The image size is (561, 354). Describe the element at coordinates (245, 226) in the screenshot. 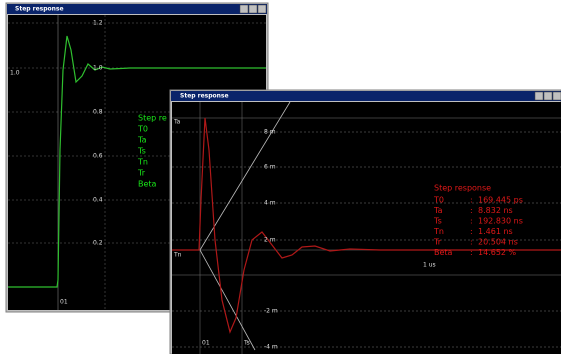

I see `tangent-lines` at that location.